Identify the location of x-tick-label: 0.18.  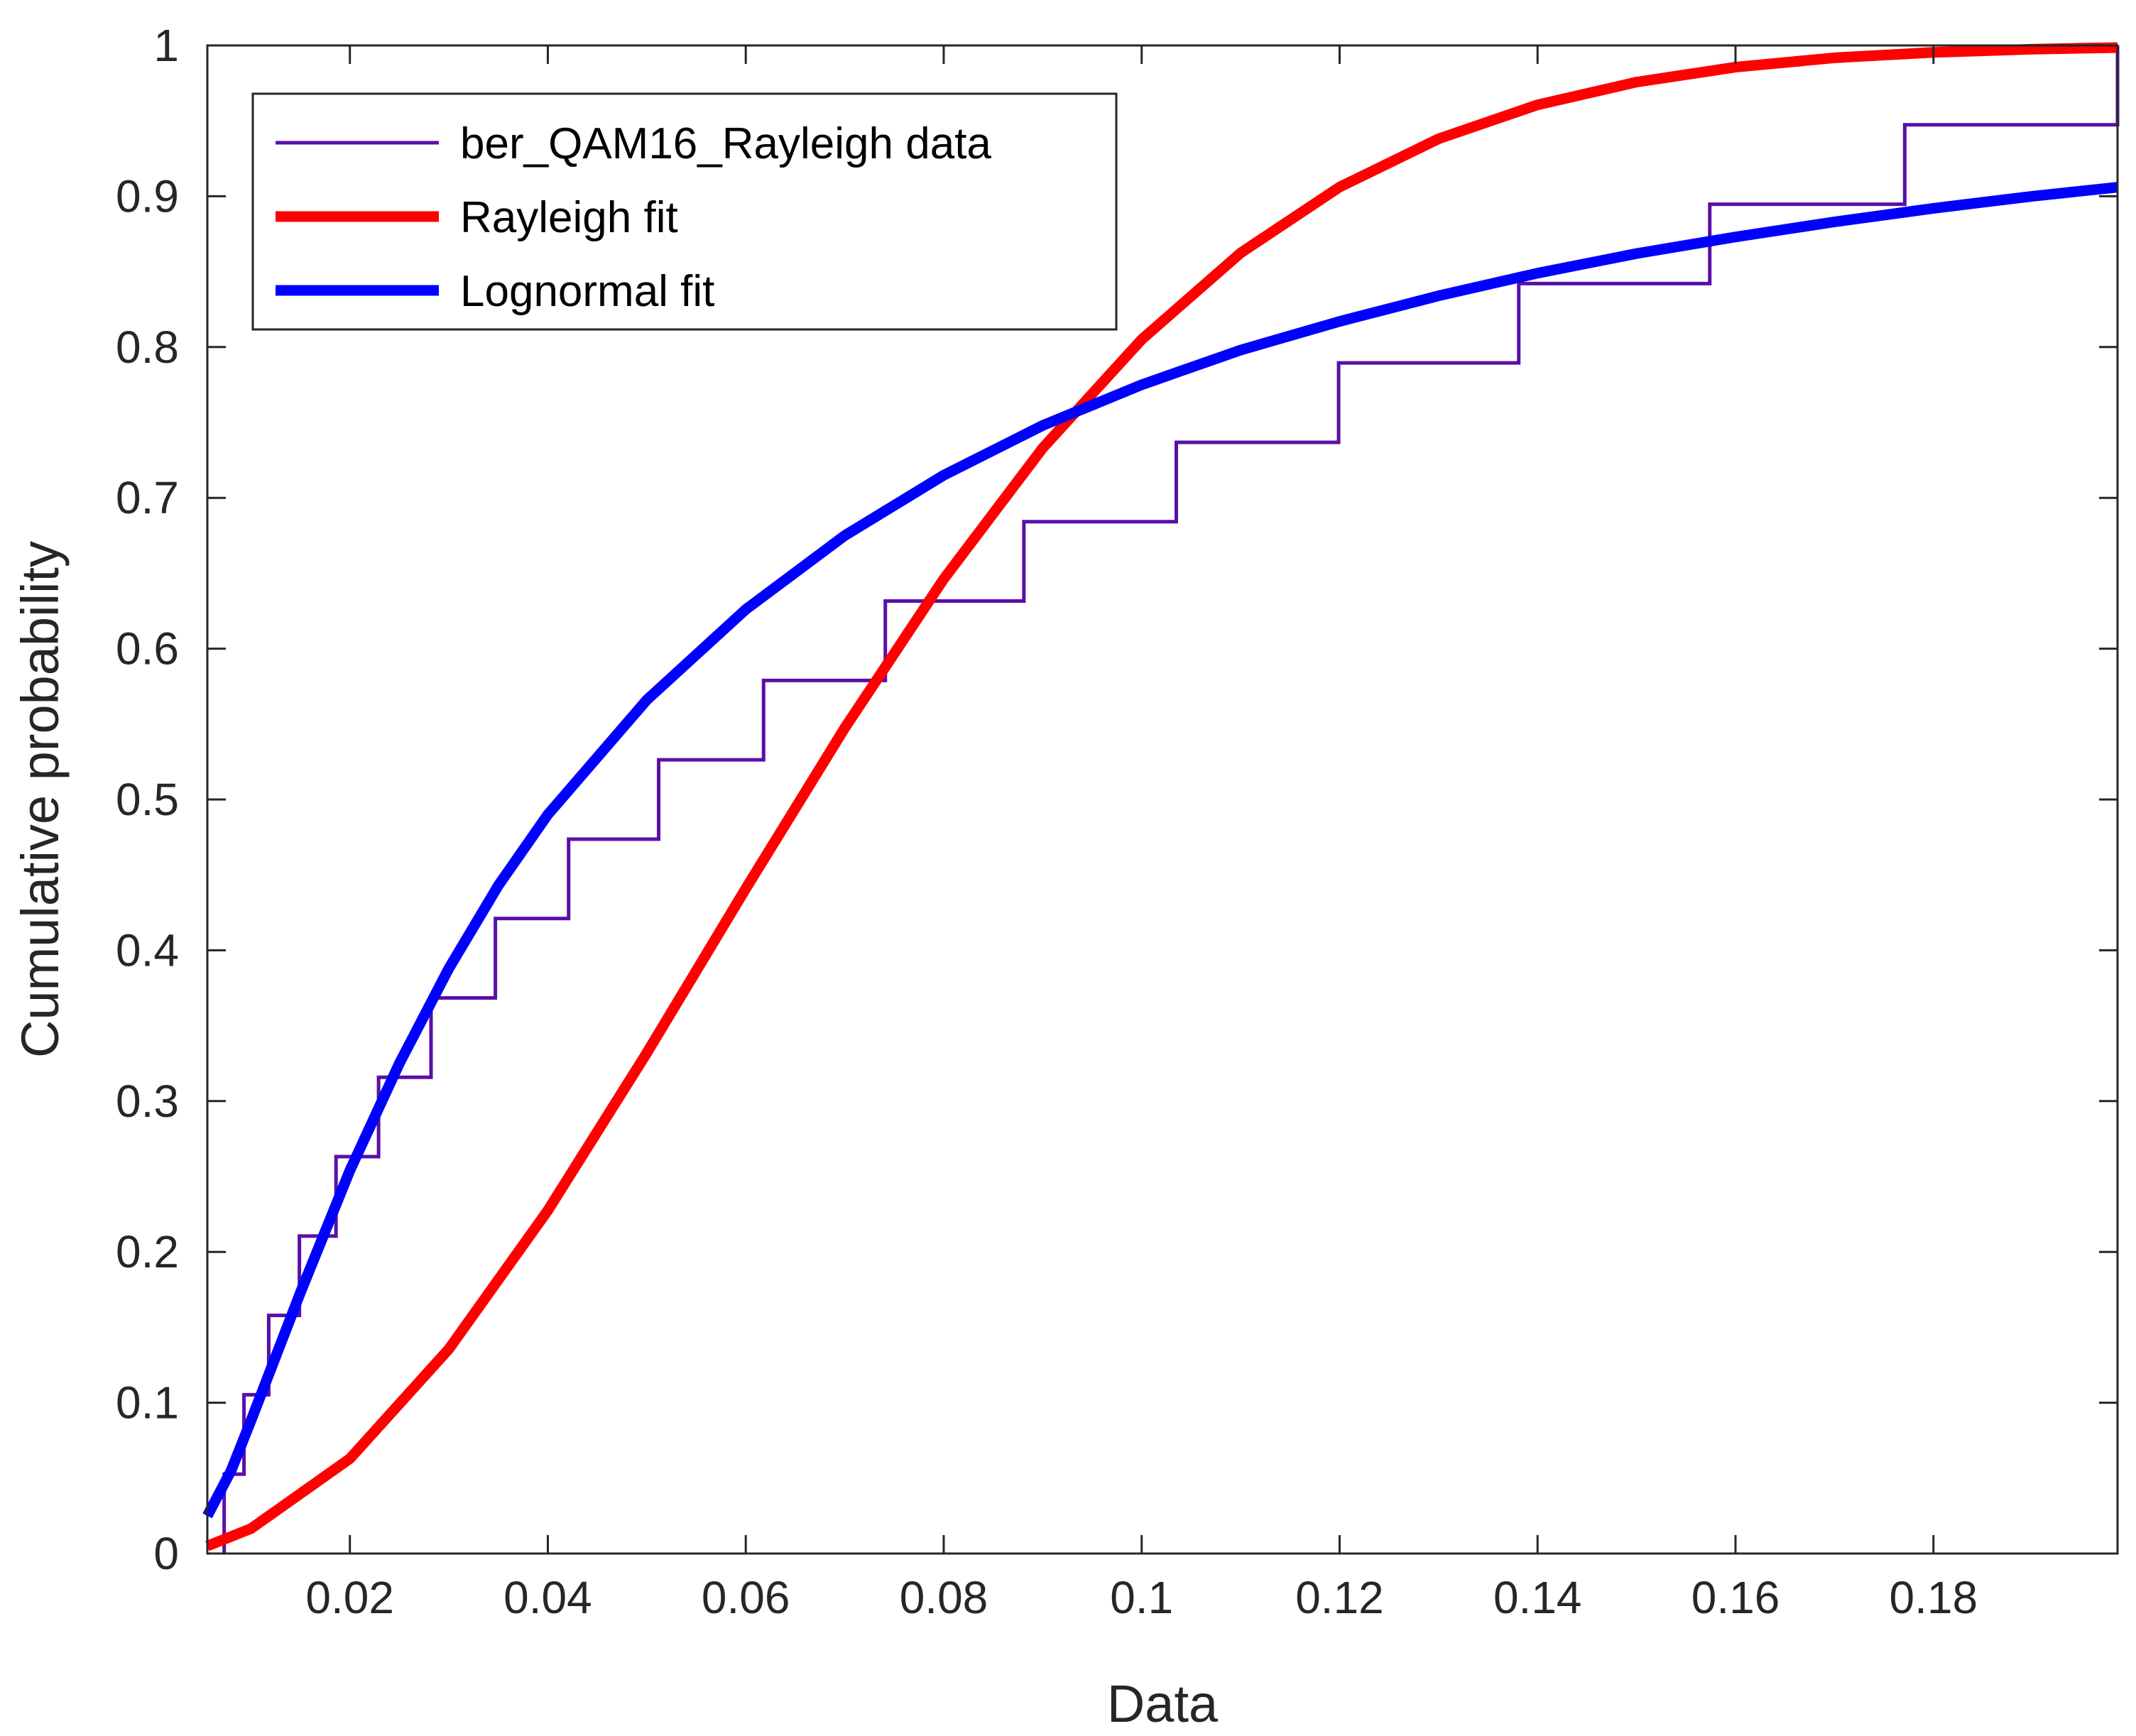
(1933, 1597).